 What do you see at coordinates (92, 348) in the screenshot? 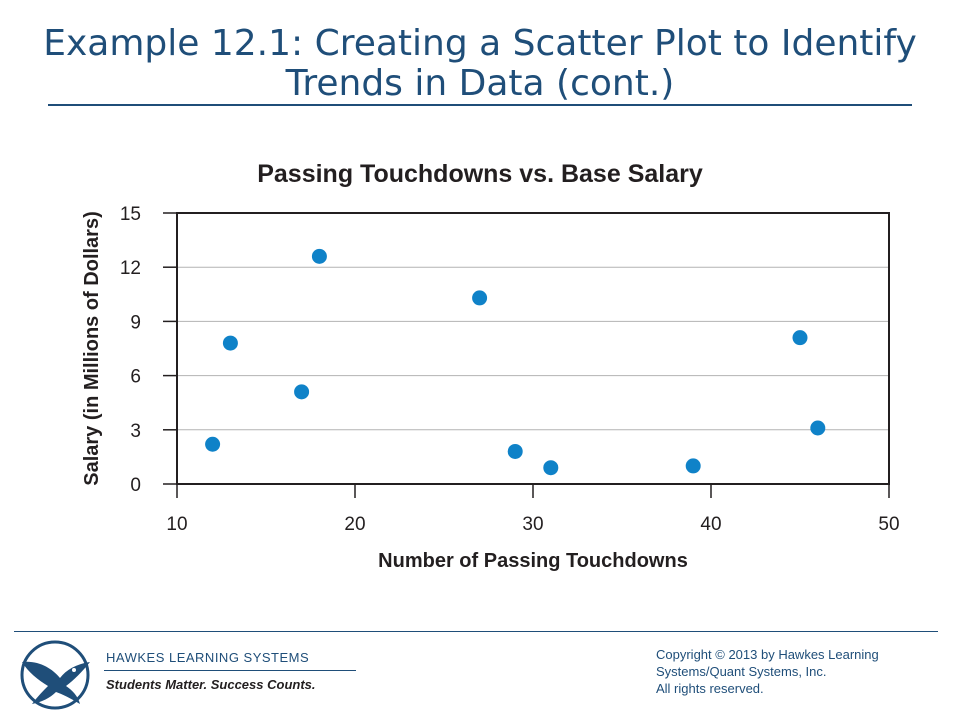
I see `y-axis-label: Salary (in Millions of Dollars)` at bounding box center [92, 348].